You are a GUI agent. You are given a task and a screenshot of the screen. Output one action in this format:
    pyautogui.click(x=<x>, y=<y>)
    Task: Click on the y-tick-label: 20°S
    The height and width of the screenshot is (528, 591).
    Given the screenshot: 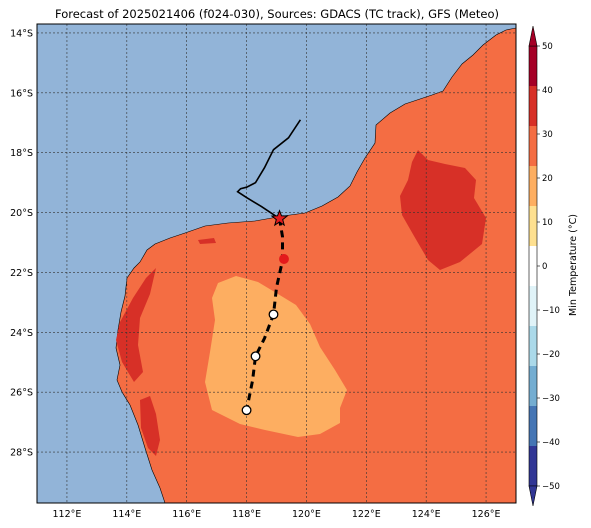 What is the action you would take?
    pyautogui.click(x=21, y=213)
    